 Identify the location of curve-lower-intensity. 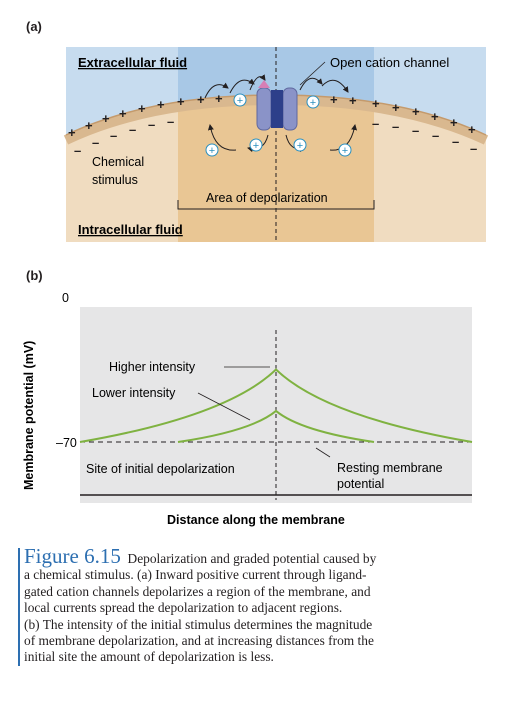
(276, 426).